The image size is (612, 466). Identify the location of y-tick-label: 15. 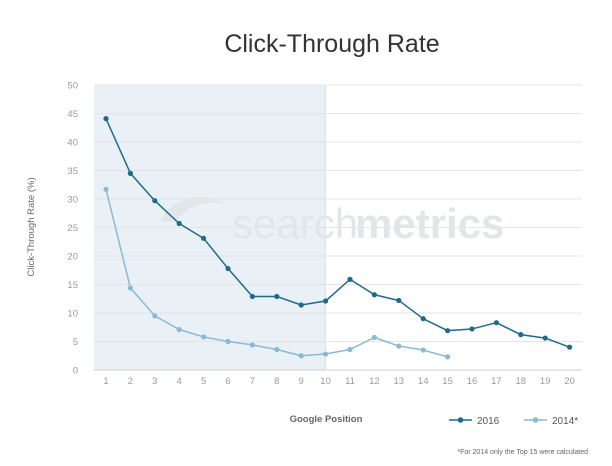
(72, 285).